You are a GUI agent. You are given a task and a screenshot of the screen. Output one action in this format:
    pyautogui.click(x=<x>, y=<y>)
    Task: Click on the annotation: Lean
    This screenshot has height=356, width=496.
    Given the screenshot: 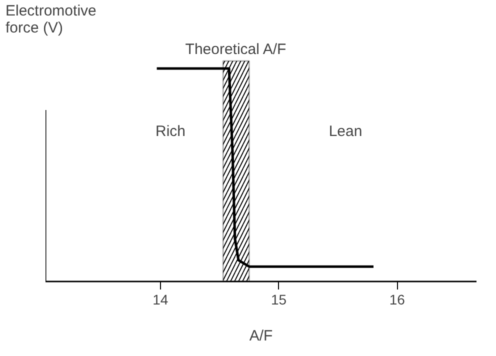 What is the action you would take?
    pyautogui.click(x=345, y=131)
    